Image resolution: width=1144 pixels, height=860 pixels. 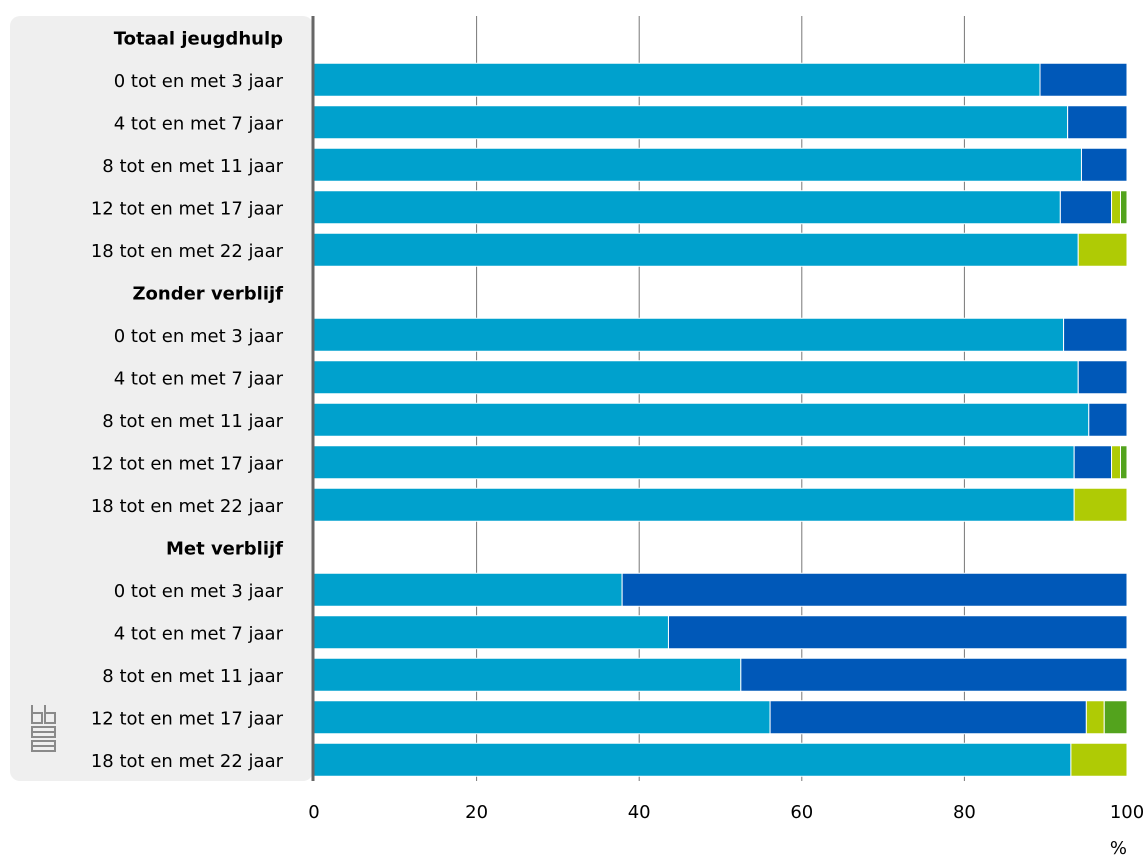 I want to click on cbs-logo-icon, so click(x=43, y=728).